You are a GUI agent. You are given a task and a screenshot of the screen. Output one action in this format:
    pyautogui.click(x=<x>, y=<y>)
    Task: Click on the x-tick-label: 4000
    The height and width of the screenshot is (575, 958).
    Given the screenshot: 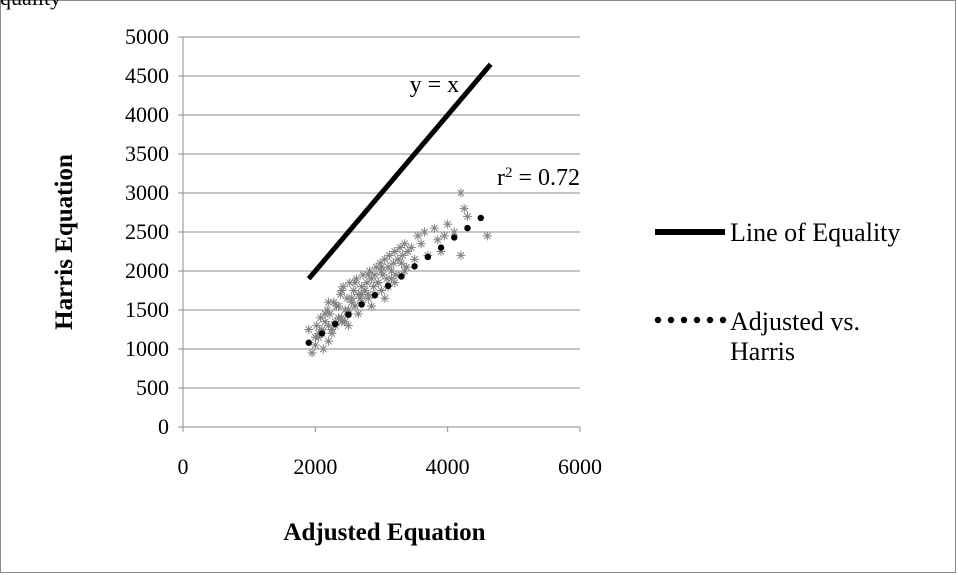 What is the action you would take?
    pyautogui.click(x=448, y=466)
    